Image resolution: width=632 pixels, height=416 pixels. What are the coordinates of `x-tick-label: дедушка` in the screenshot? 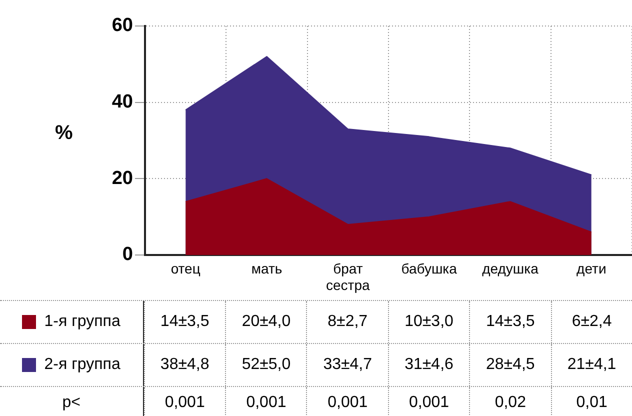 It's located at (510, 268).